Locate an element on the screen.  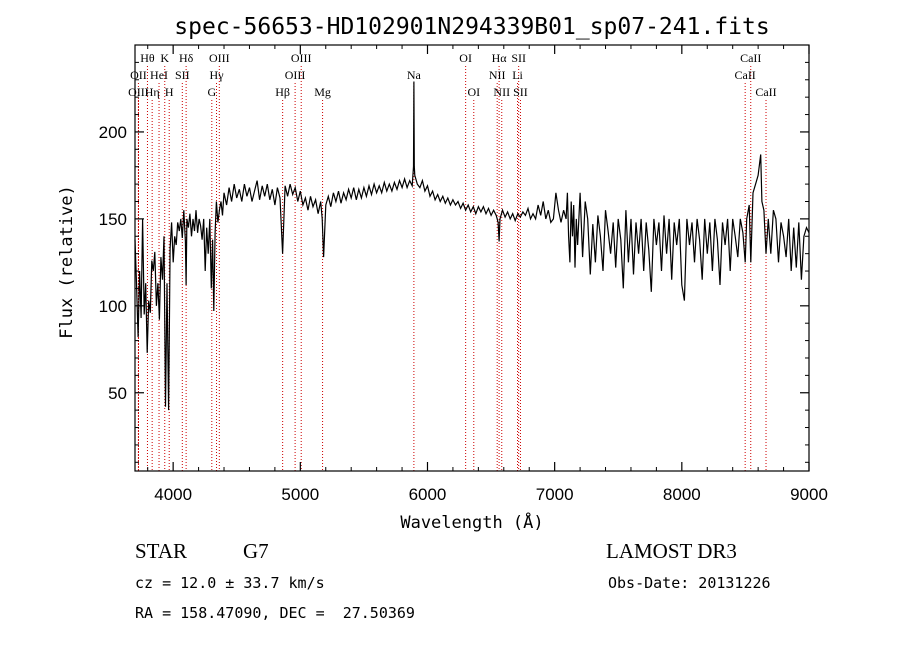
coordinates-text: RA = 158.47090, DEC = 27.50369 is located at coordinates (275, 613).